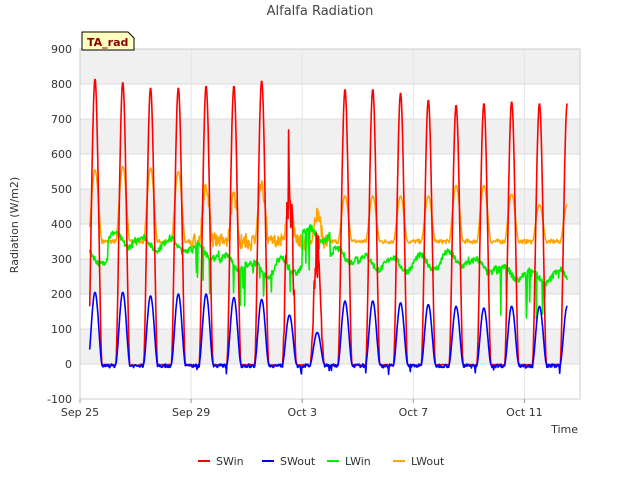 The image size is (640, 480). Describe the element at coordinates (14, 225) in the screenshot. I see `y-axis-title: Radiation (W/m2)` at that location.